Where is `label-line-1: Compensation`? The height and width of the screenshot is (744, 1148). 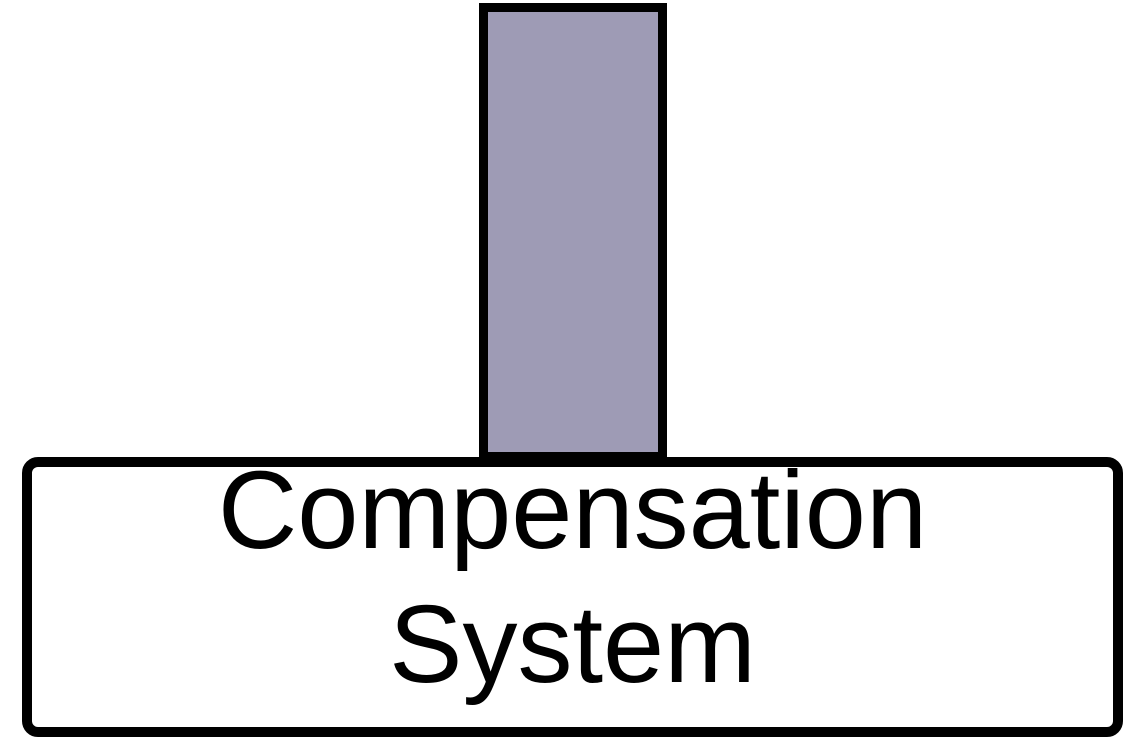 label-line-1: Compensation is located at coordinates (572, 510).